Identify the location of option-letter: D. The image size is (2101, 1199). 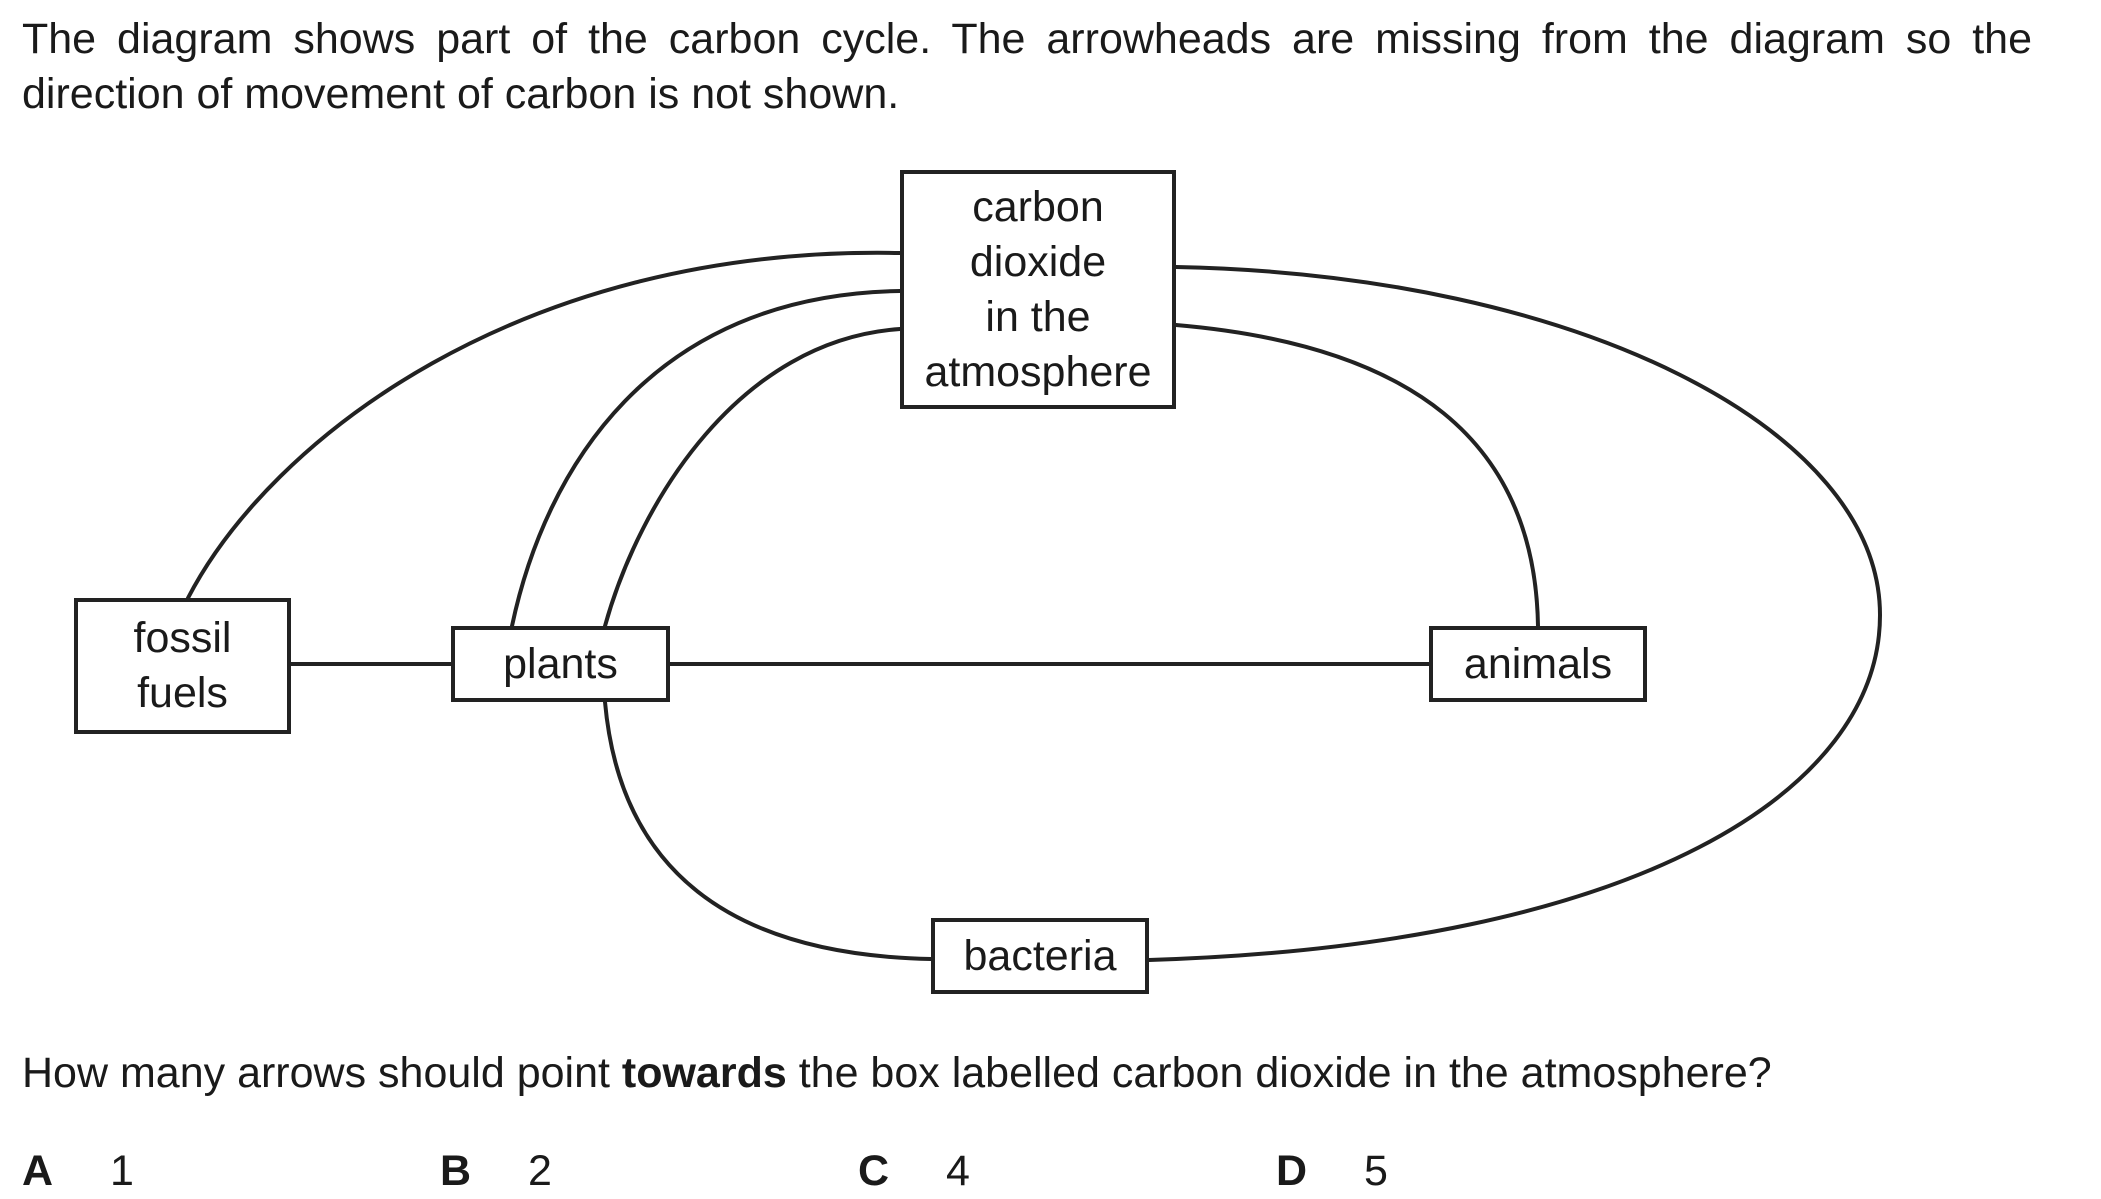
(1292, 1171).